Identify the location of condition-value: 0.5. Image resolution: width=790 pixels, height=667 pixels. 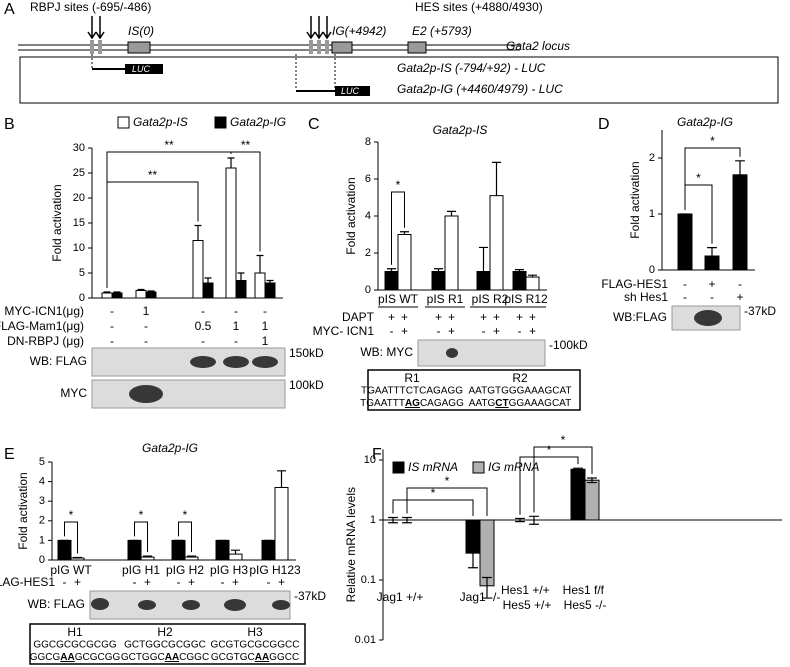
(203, 326).